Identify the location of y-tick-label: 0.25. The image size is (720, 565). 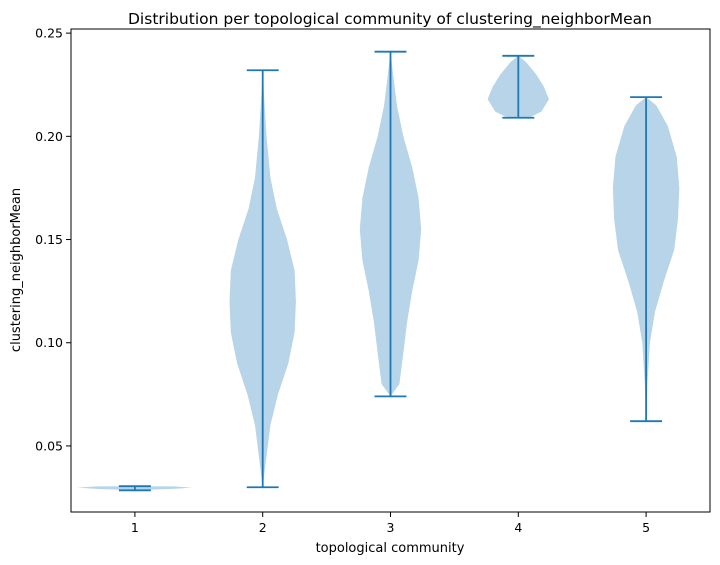
(49, 33).